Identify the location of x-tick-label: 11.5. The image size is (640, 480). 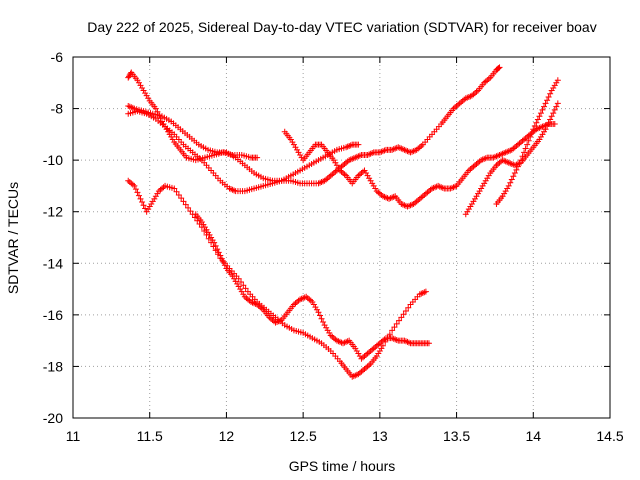
(150, 436).